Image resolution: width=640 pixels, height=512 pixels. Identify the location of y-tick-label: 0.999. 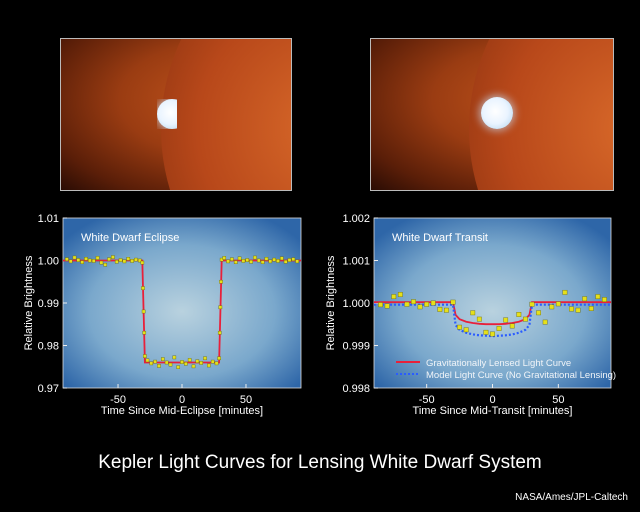
(356, 347).